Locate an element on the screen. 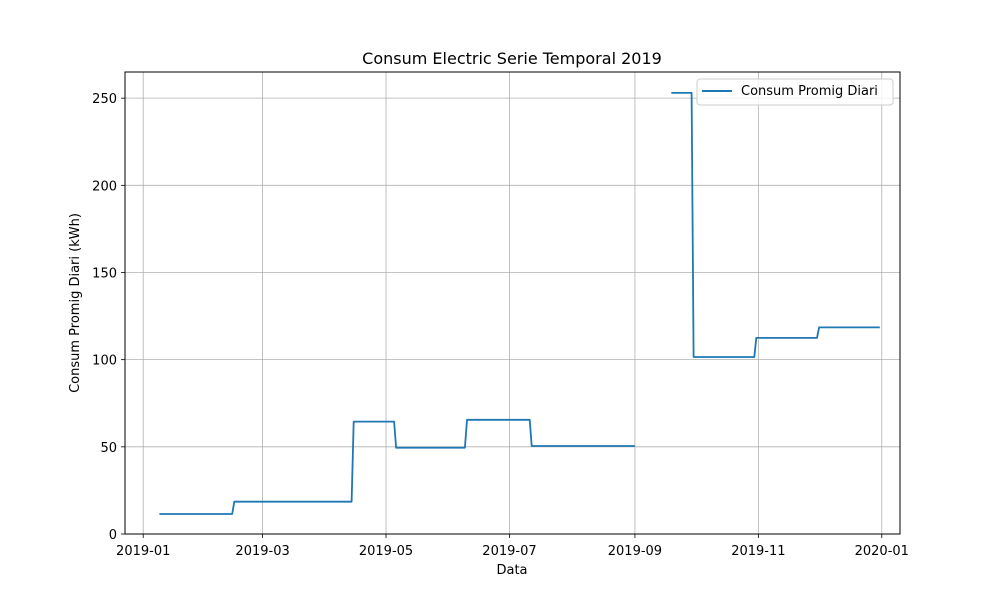 The width and height of the screenshot is (1000, 600). legend-label: Consum Promig Diari is located at coordinates (809, 91).